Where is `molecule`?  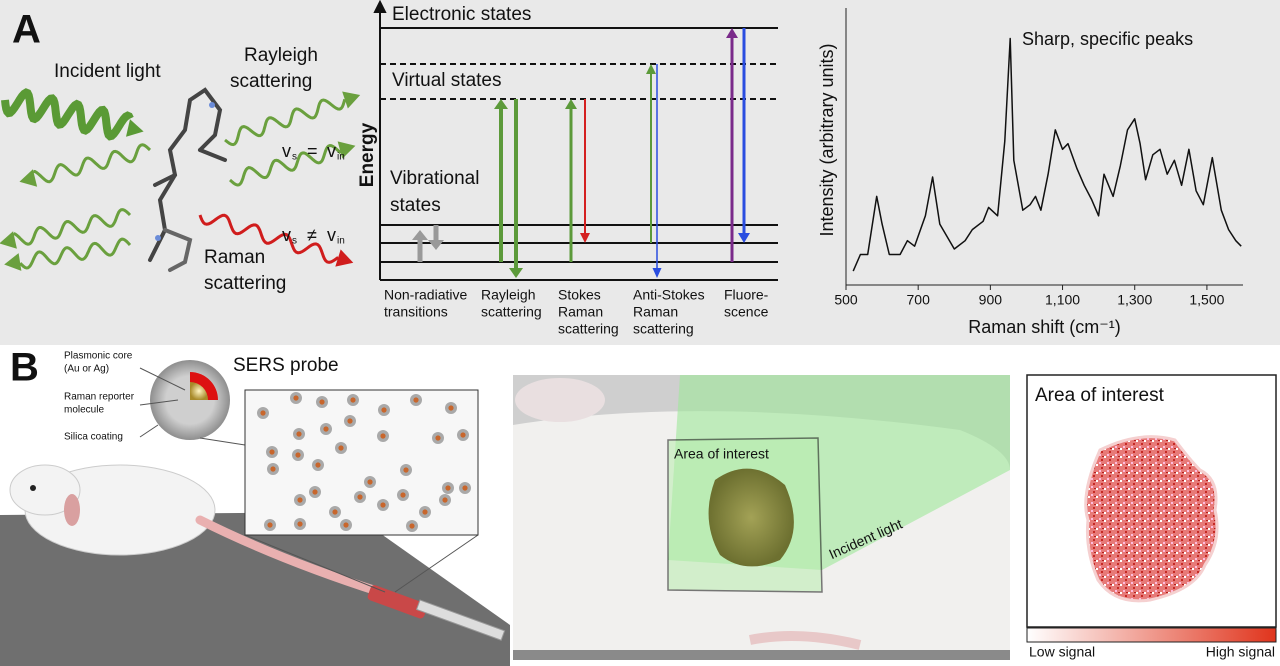 molecule is located at coordinates (187, 179).